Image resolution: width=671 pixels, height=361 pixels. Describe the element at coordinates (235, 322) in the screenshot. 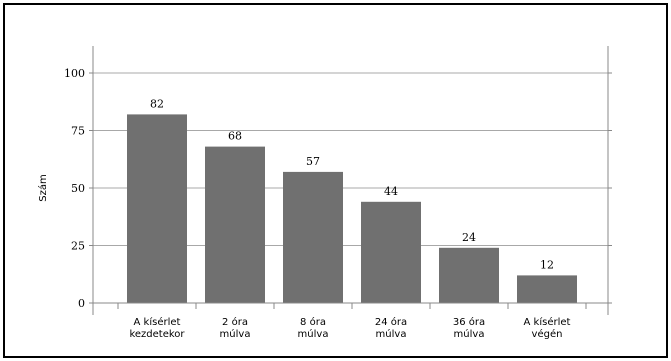

I see `x-category-label: 2 óra` at that location.